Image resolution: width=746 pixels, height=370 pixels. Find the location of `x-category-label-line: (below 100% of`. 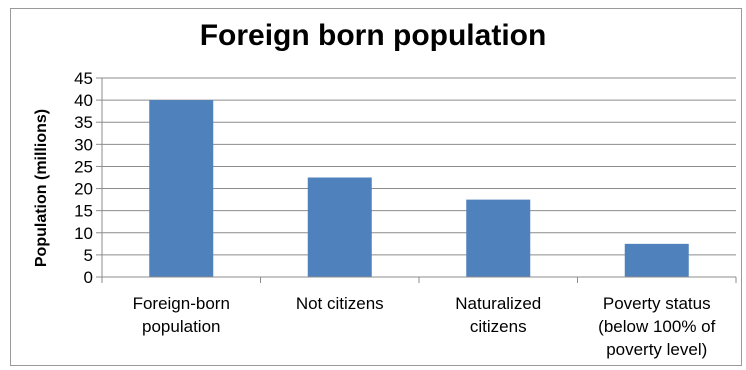

x-category-label-line: (below 100% of is located at coordinates (656, 326).